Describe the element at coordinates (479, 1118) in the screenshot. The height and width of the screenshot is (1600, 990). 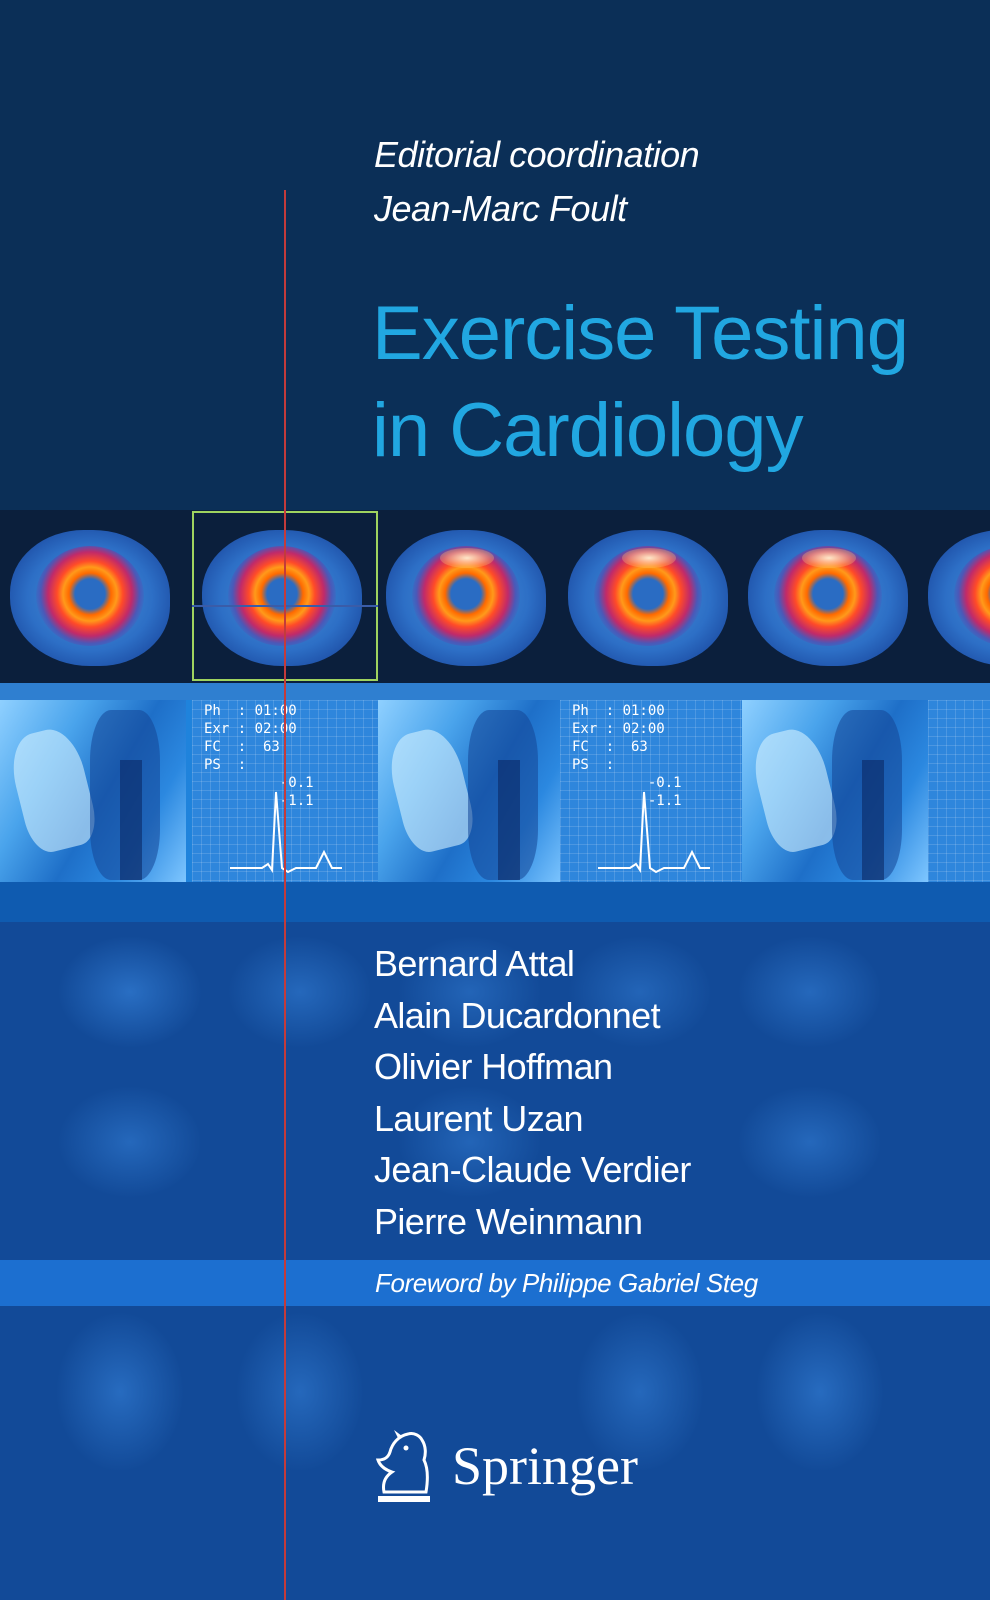
I see `author-name: Laurent Uzan` at that location.